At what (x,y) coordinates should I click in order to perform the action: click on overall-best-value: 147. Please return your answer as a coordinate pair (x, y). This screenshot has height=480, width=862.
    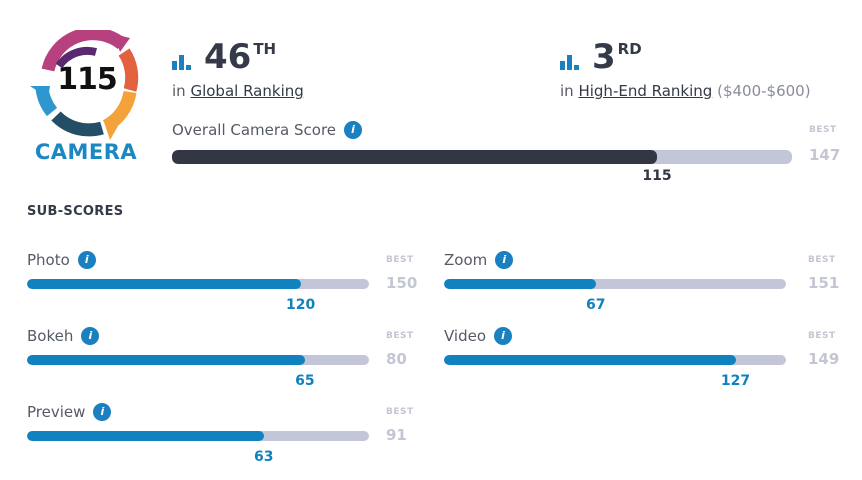
    Looking at the image, I should click on (825, 155).